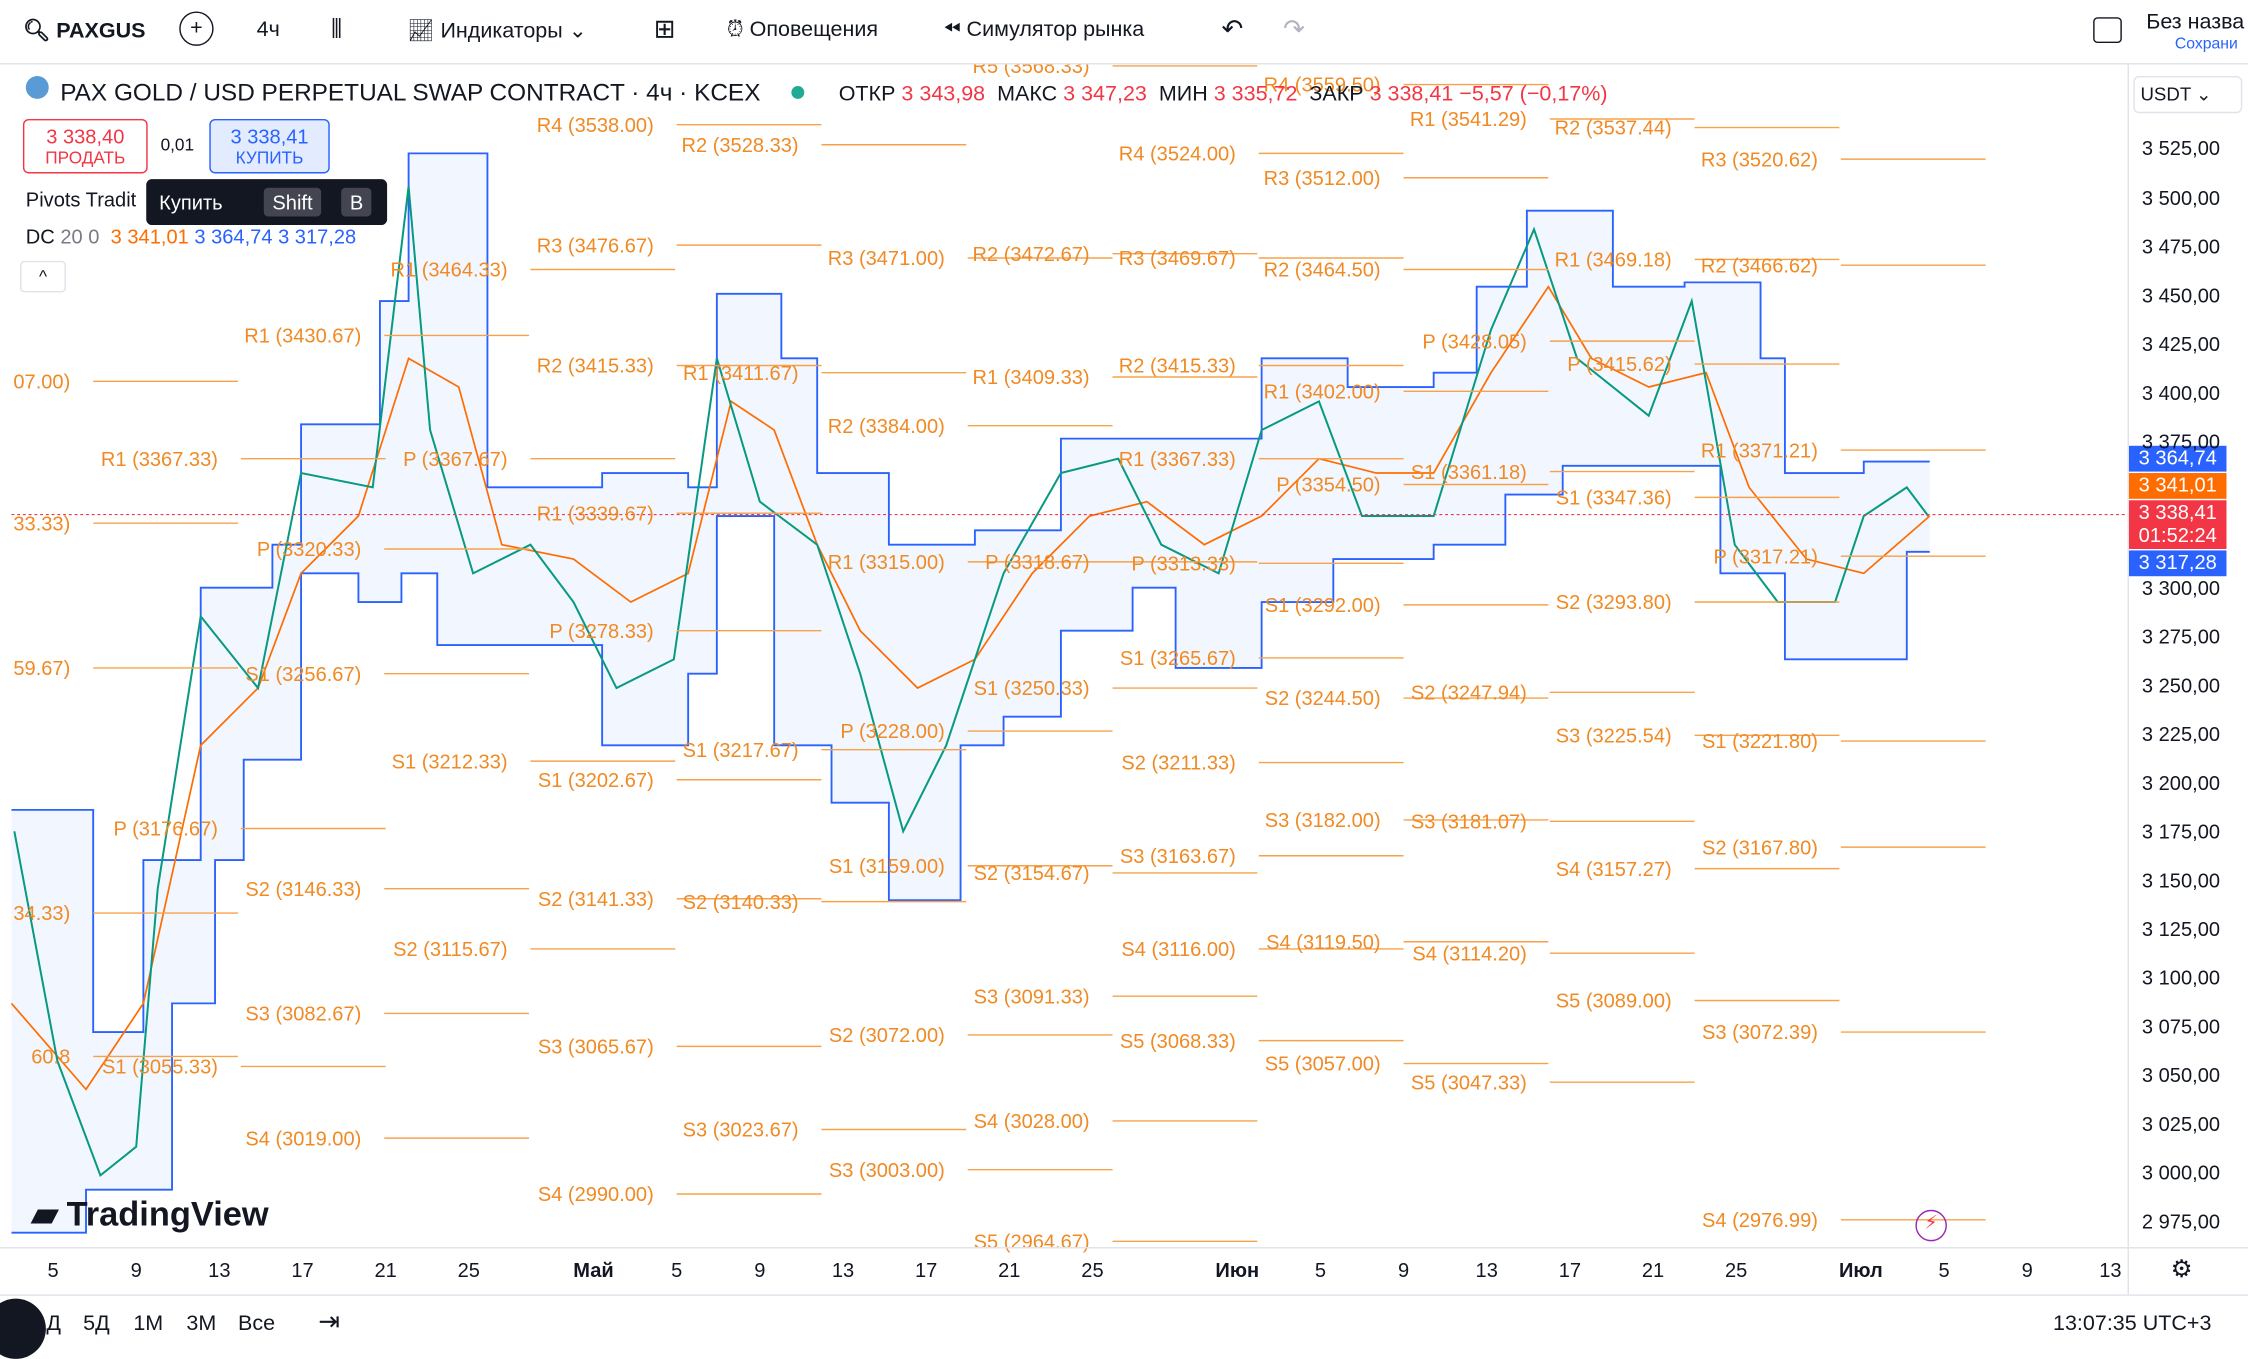 The width and height of the screenshot is (2248, 1359). What do you see at coordinates (159, 460) in the screenshot?
I see `pivot-label: R1 (3367.33)` at bounding box center [159, 460].